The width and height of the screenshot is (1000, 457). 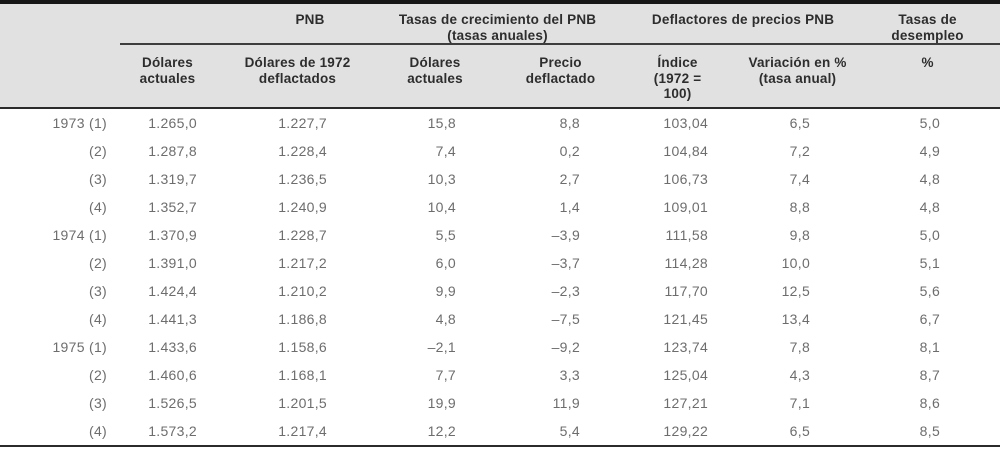 I want to click on cell-value: 121,45, so click(x=686, y=319).